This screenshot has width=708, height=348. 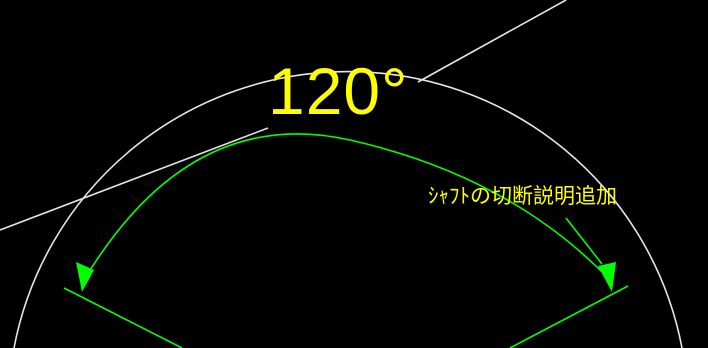 I want to click on leader-line-right, so click(x=492, y=41).